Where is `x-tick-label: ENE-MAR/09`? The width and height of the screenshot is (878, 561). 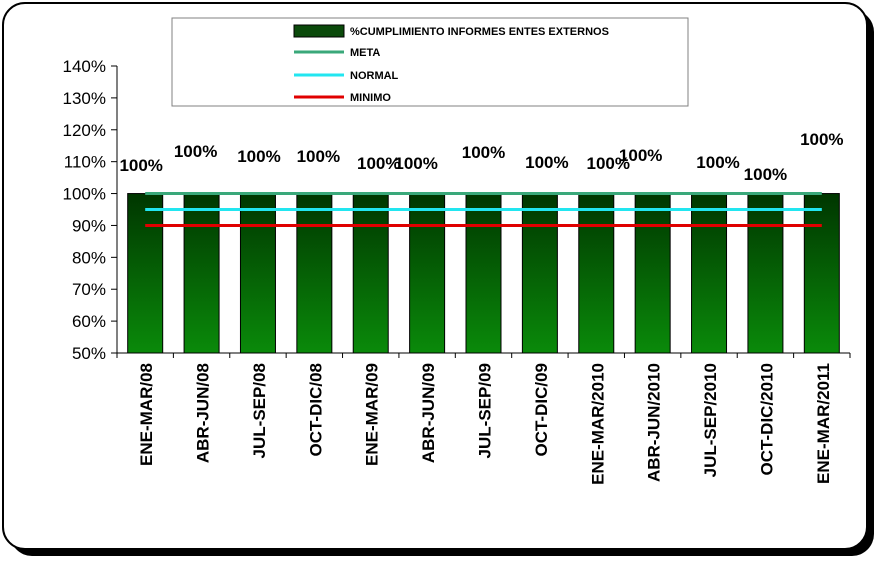 x-tick-label: ENE-MAR/09 is located at coordinates (372, 414).